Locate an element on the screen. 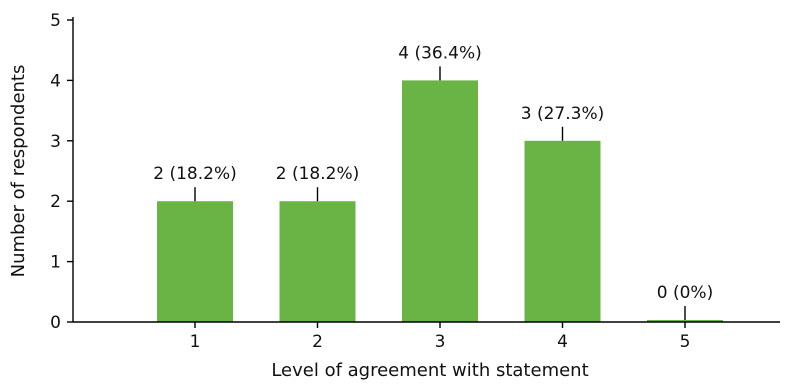  y-tick-label: 1 is located at coordinates (55, 263).